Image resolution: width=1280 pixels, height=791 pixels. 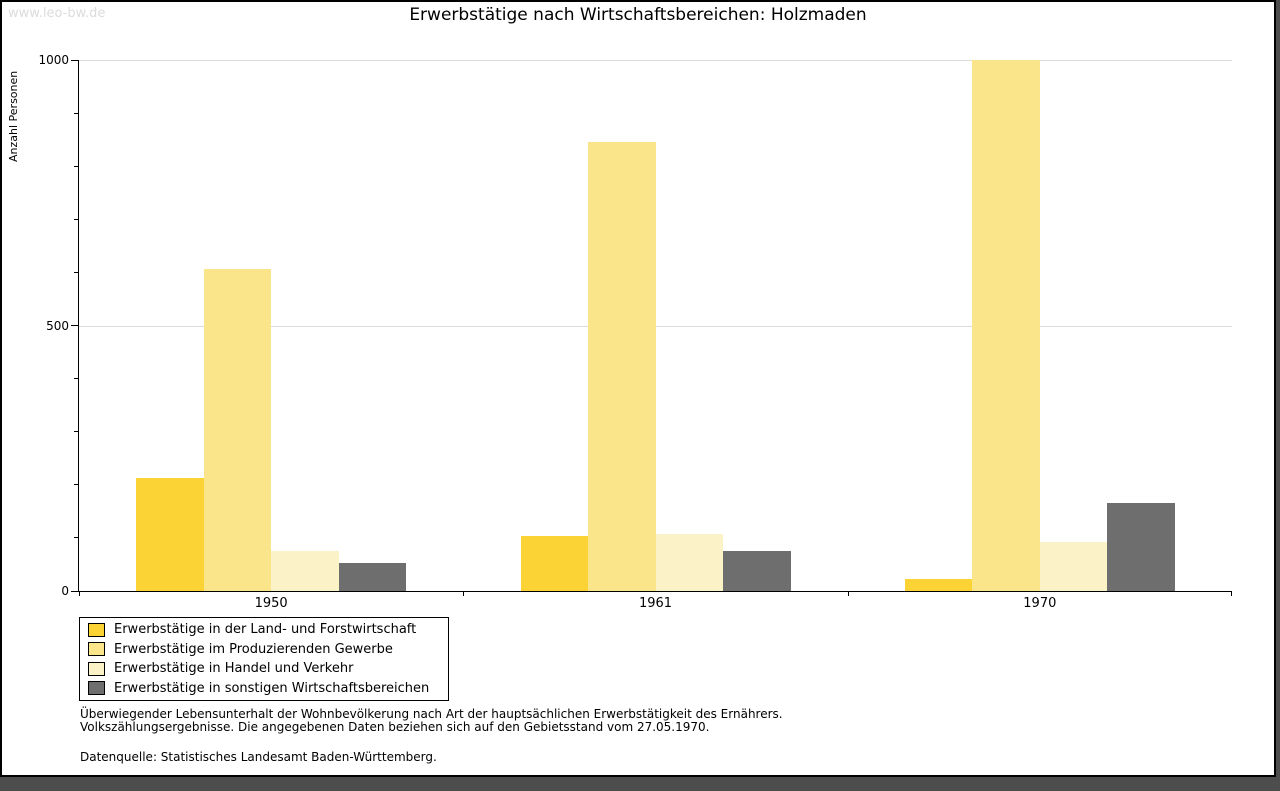 What do you see at coordinates (1040, 603) in the screenshot?
I see `x-category-label-1970: 1970` at bounding box center [1040, 603].